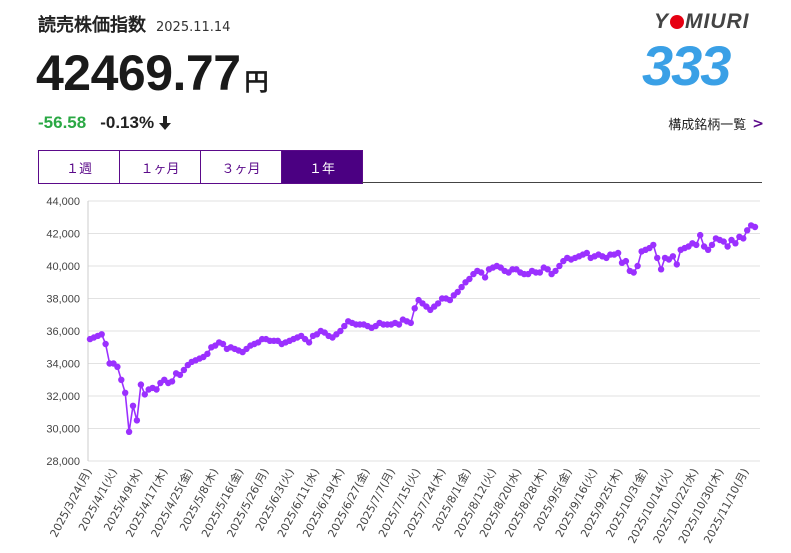 The height and width of the screenshot is (553, 791). I want to click on y-tick-label: 42,000, so click(63, 235).